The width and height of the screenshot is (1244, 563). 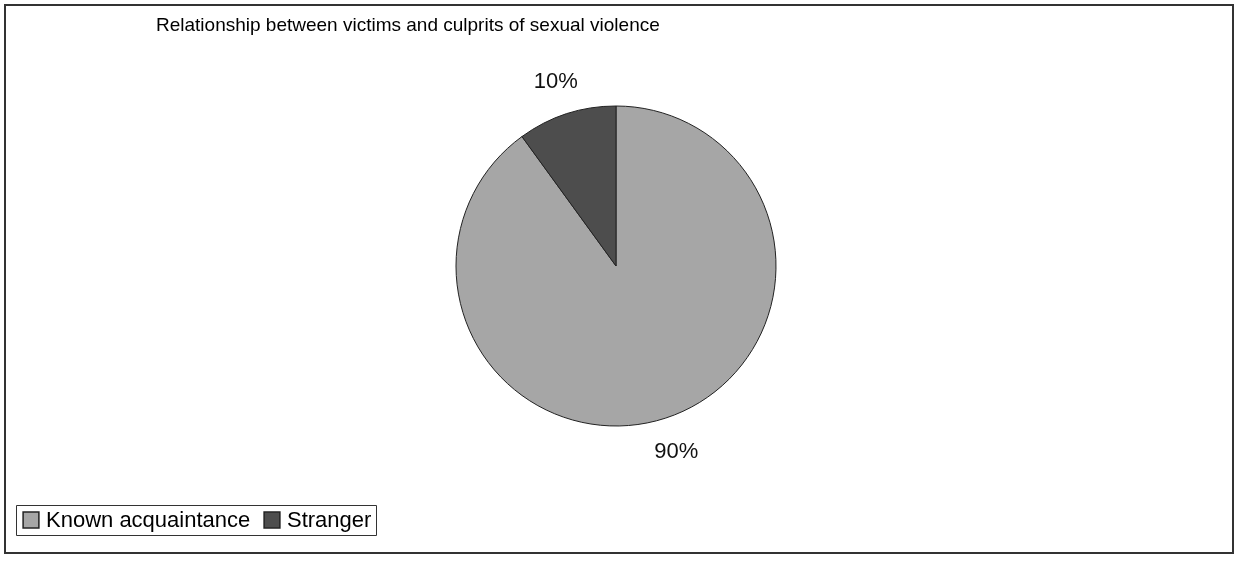 What do you see at coordinates (408, 24) in the screenshot?
I see `chart-title: Relationship between victims and culprits of sexual violence` at bounding box center [408, 24].